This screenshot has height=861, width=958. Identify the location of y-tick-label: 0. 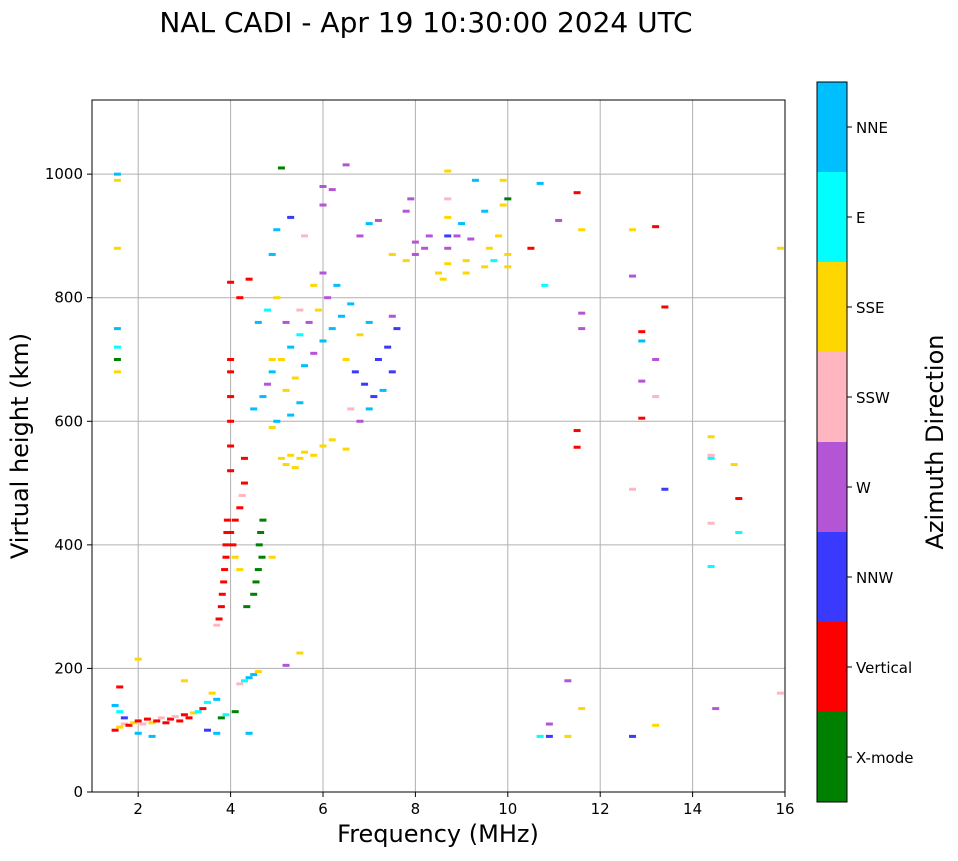
(78, 792).